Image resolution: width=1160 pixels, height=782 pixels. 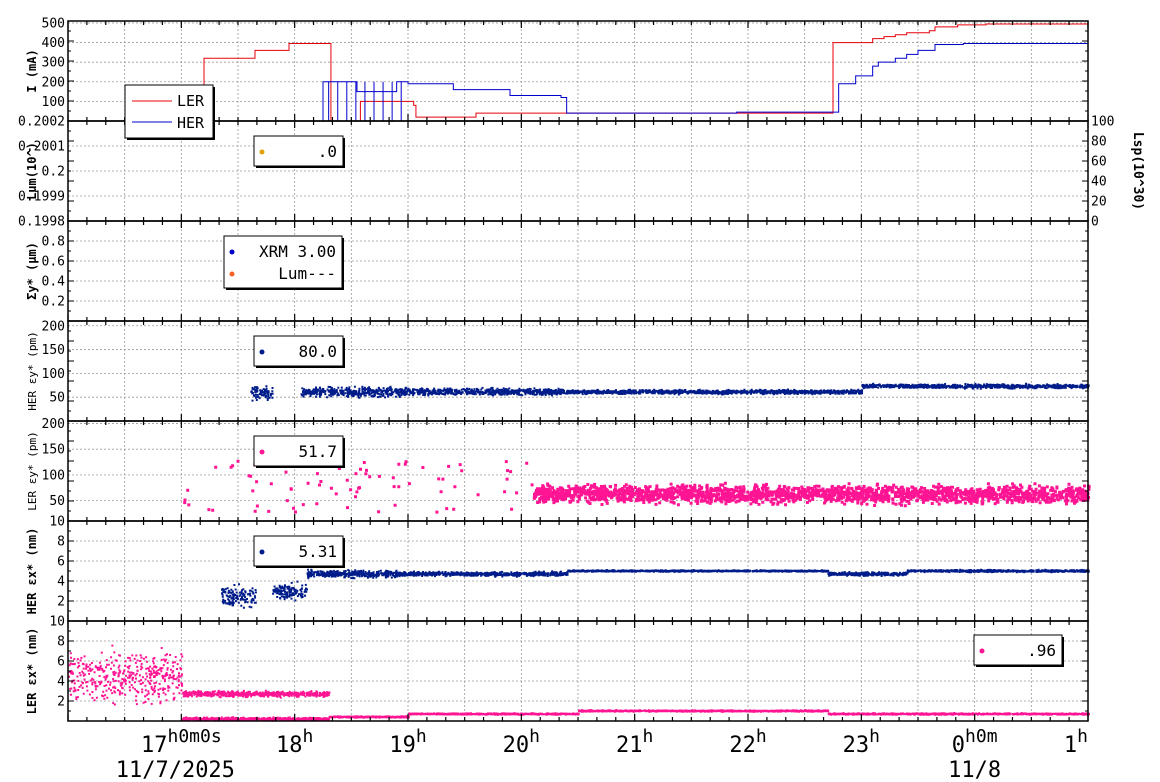 What do you see at coordinates (32, 671) in the screenshot?
I see `y-axis-label: LER εx* (nm)` at bounding box center [32, 671].